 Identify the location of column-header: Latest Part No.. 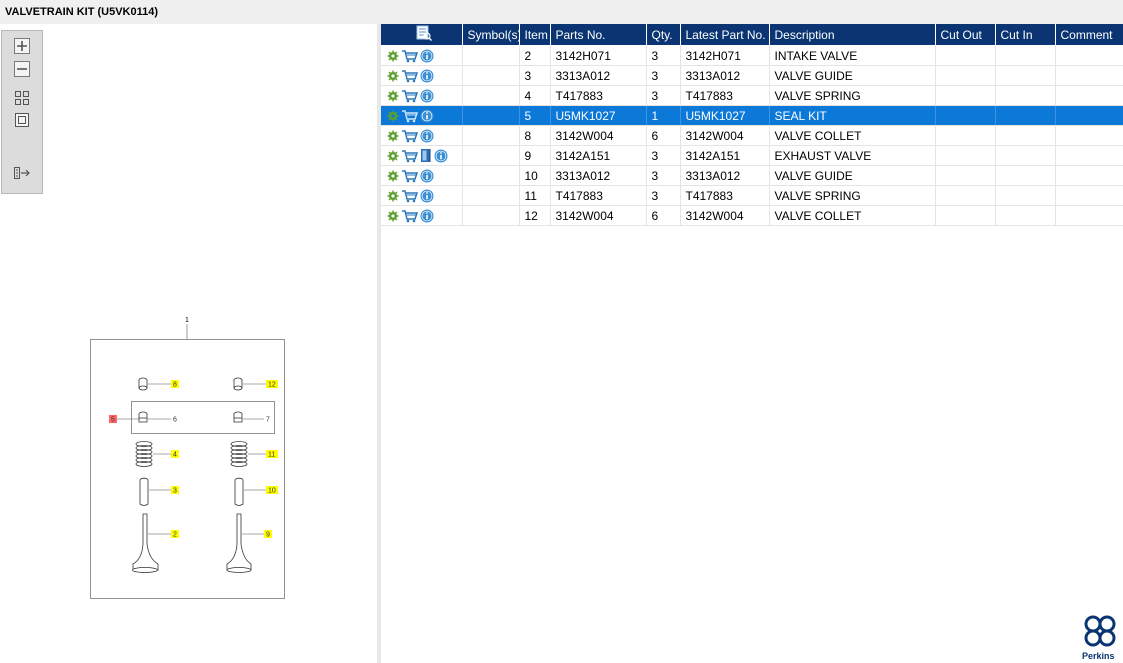
(725, 35).